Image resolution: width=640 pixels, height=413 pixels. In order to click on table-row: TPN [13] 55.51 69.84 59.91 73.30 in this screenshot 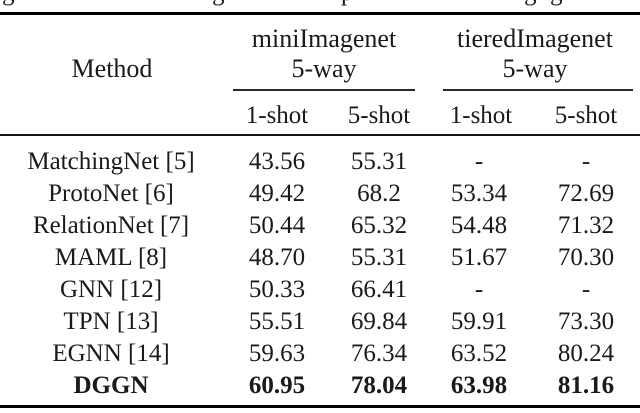, I will do `click(320, 322)`.